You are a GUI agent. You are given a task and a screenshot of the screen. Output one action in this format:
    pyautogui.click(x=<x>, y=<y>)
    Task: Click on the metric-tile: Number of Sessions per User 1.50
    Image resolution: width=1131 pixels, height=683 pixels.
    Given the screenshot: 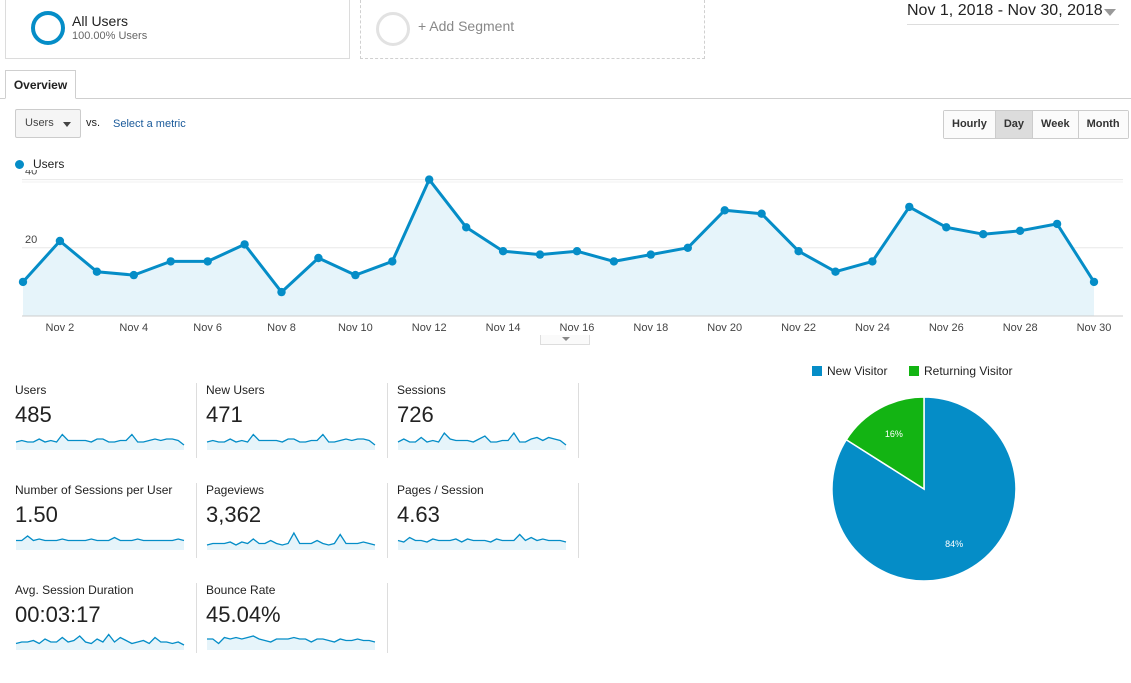 What is the action you would take?
    pyautogui.click(x=110, y=533)
    